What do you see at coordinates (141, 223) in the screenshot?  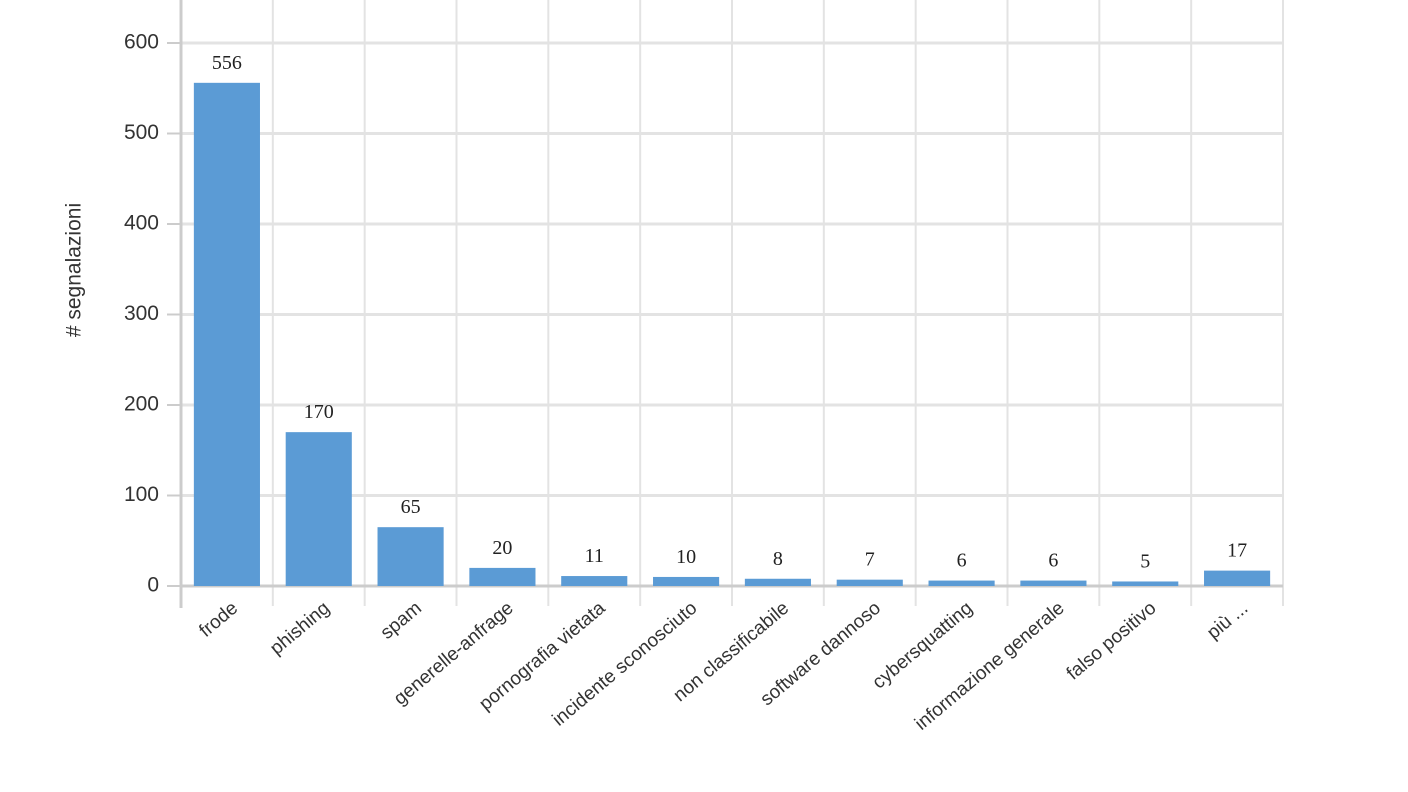 I see `y-tick-label: 400` at bounding box center [141, 223].